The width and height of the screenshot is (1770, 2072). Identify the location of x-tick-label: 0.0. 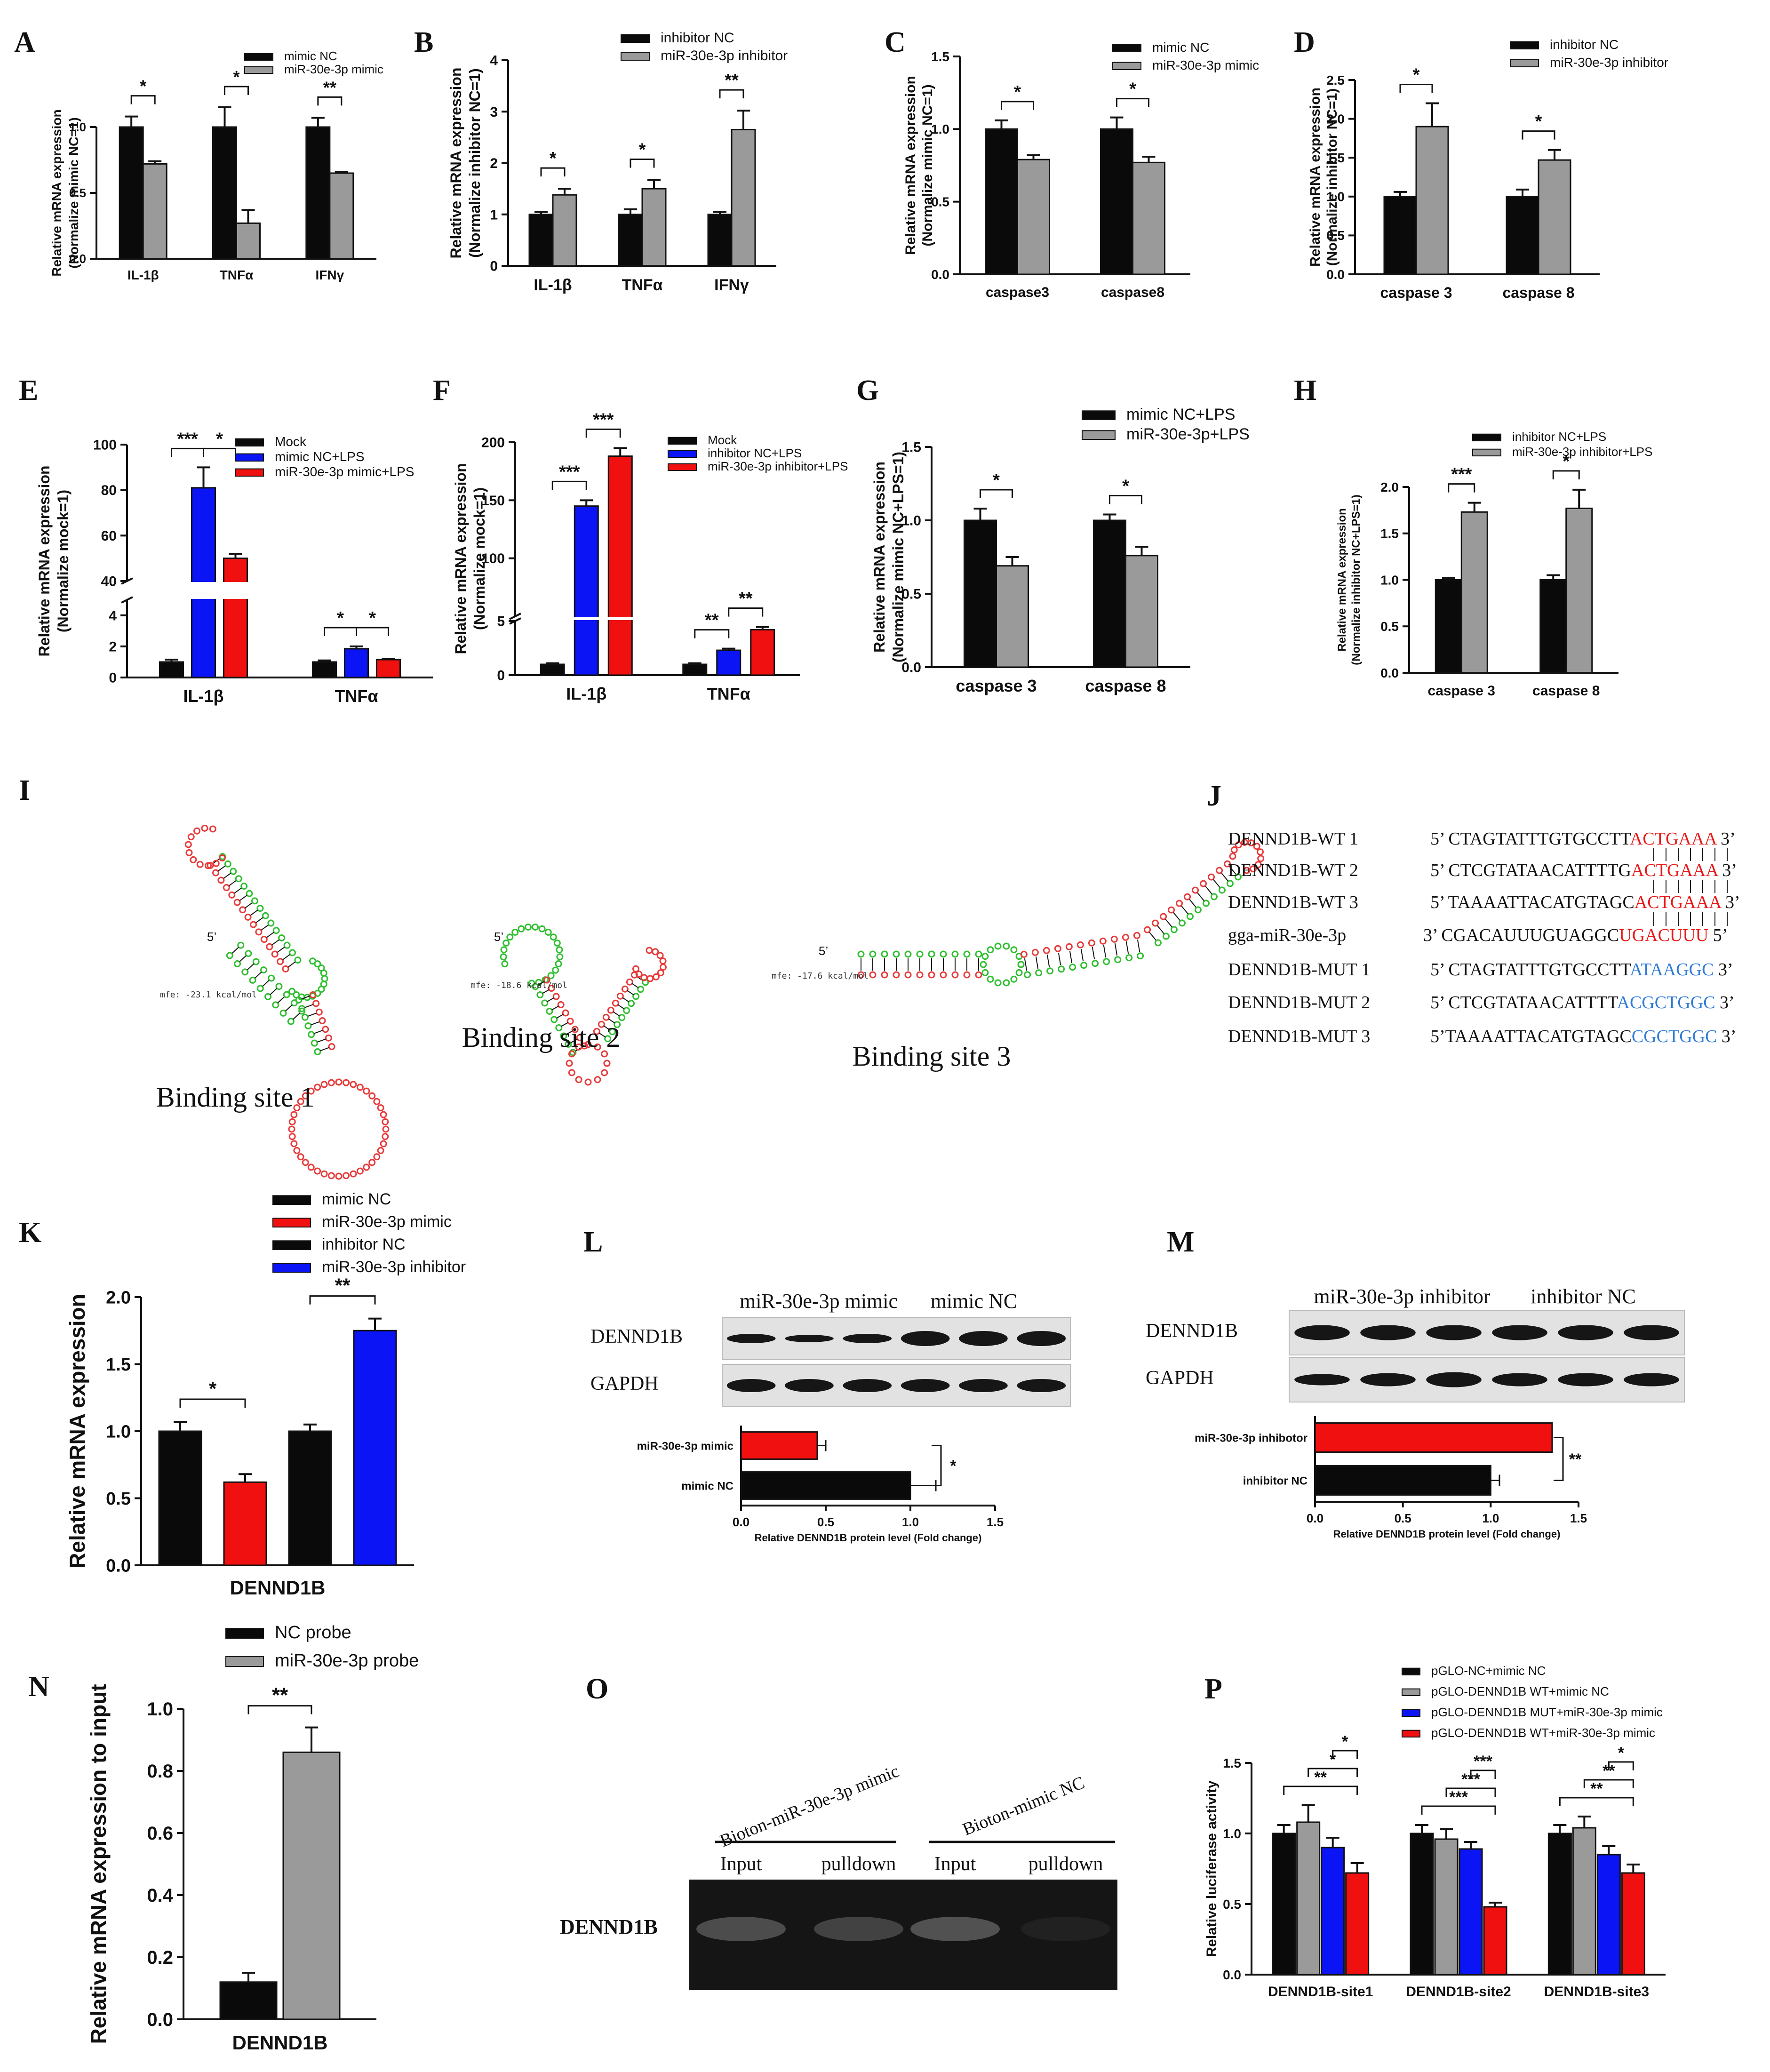
(741, 1522).